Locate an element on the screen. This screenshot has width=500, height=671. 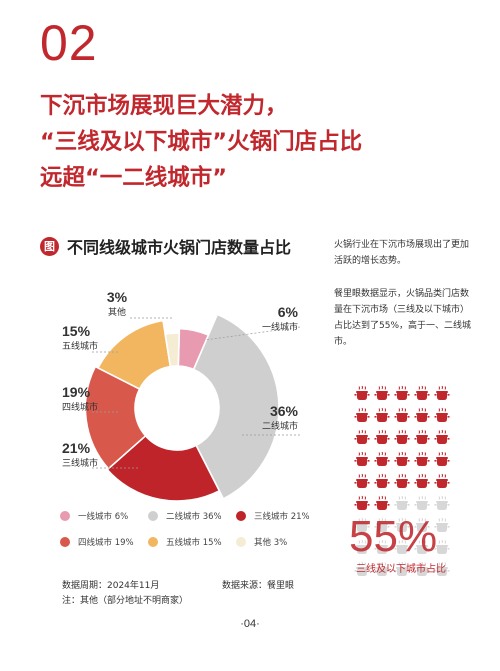
legend-item-tier3: 三线城市 21% is located at coordinates (278, 516).